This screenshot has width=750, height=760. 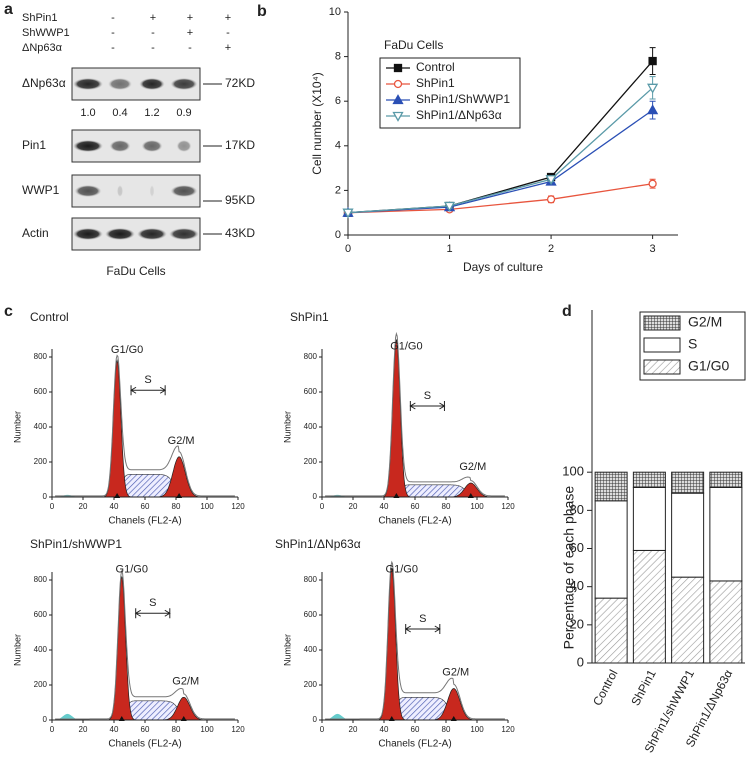 What do you see at coordinates (338, 57) in the screenshot?
I see `y-tick-label: 8` at bounding box center [338, 57].